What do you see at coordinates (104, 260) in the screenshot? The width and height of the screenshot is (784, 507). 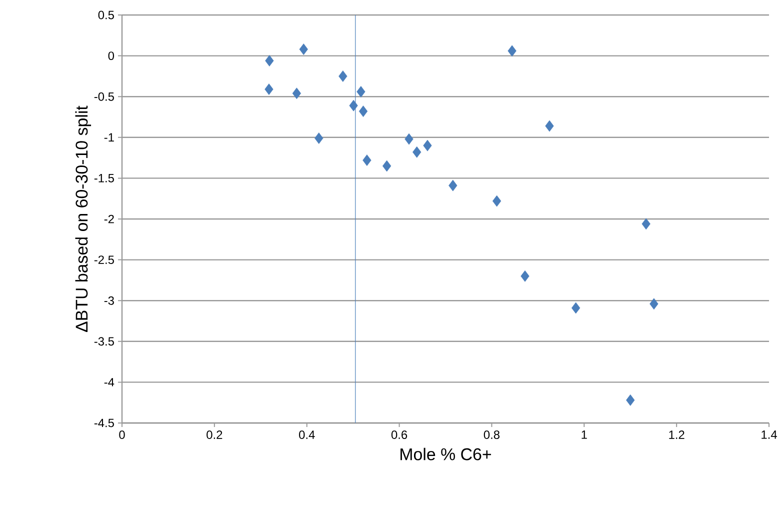 I see `y-tick-label: -2.5` at bounding box center [104, 260].